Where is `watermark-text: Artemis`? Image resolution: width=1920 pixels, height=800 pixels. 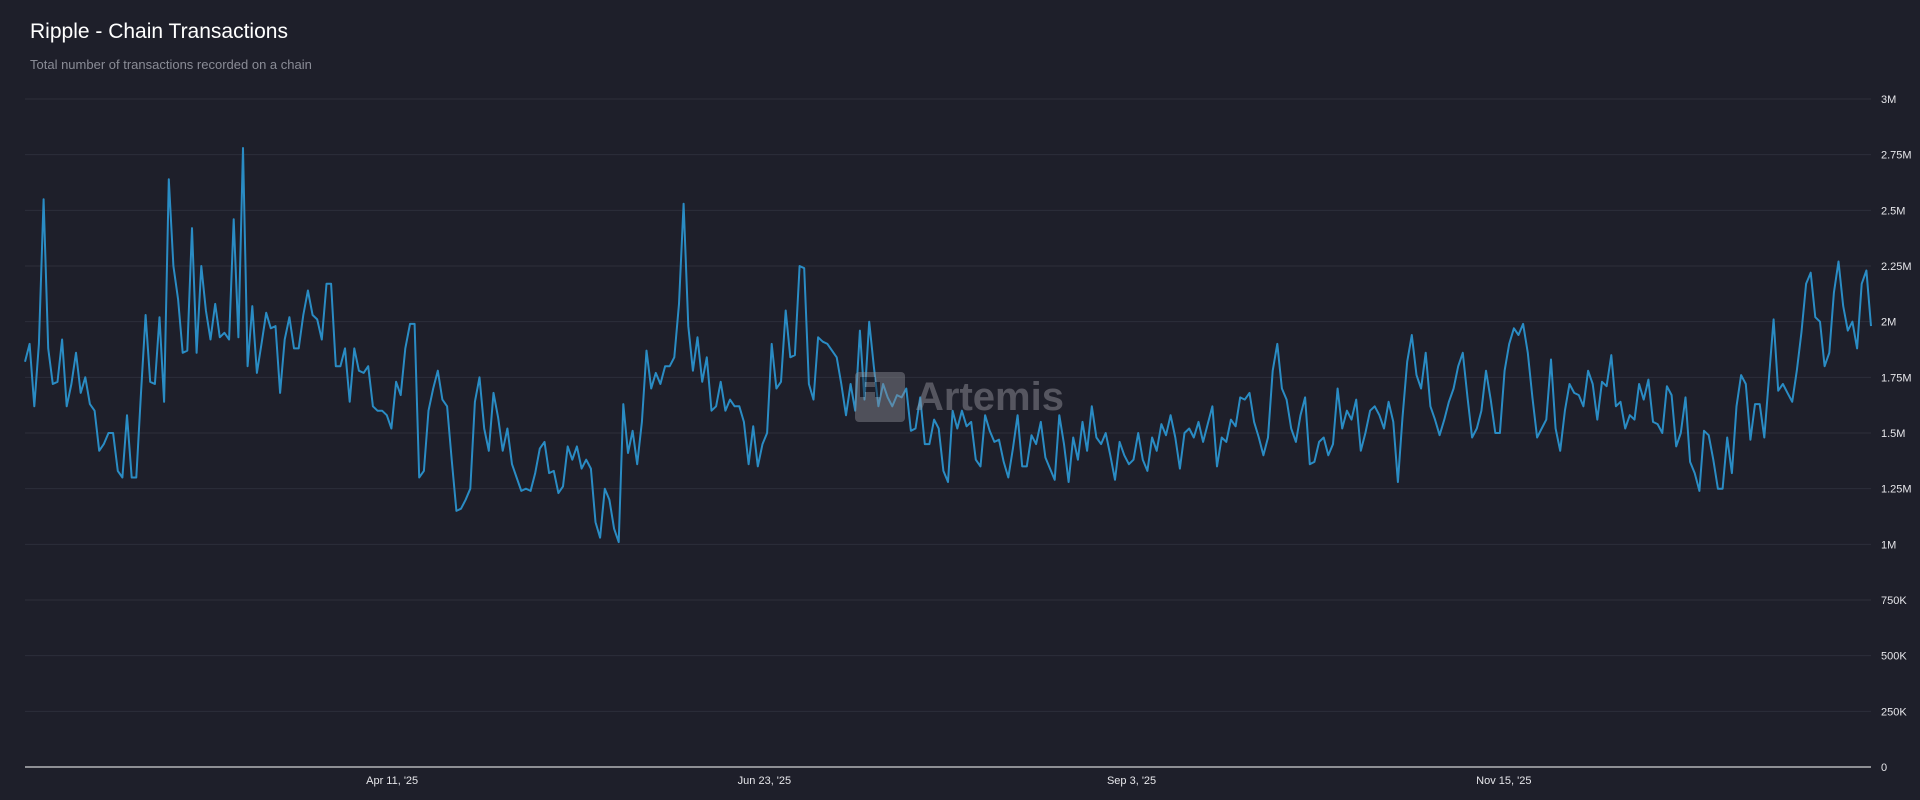
watermark-text: Artemis is located at coordinates (989, 396).